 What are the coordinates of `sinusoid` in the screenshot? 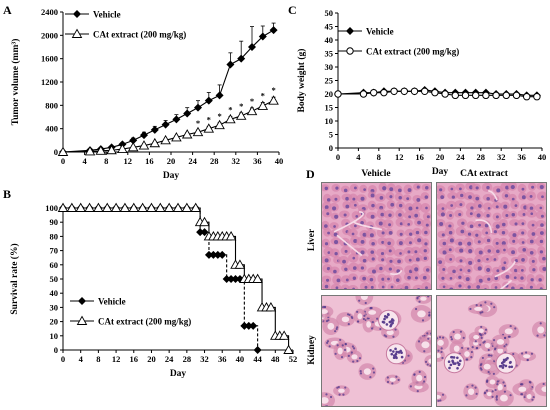 It's located at (349, 245).